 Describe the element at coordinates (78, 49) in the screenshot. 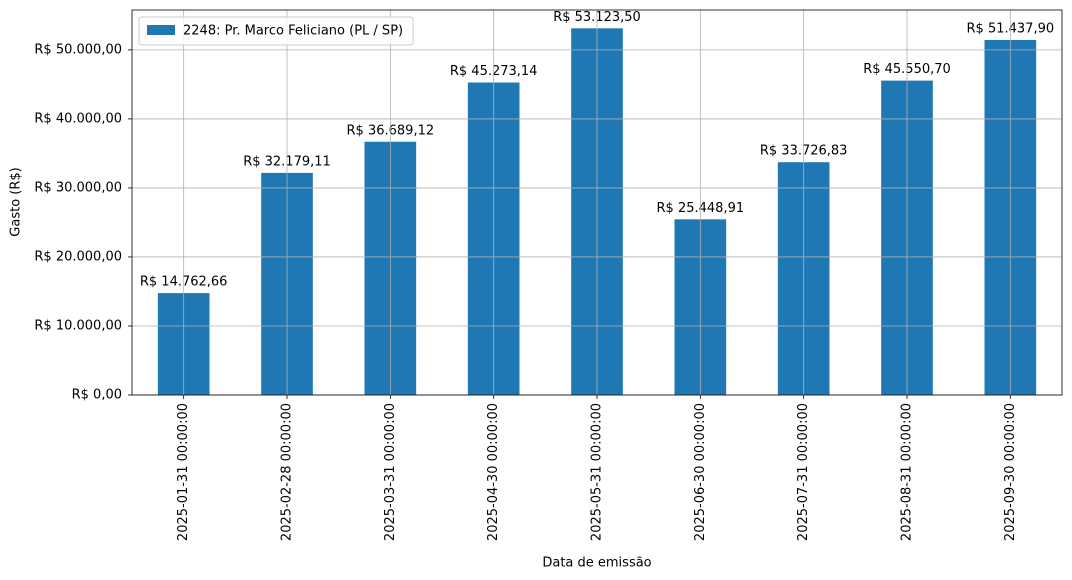

I see `y-tick-label: R$ 50.000,00` at that location.